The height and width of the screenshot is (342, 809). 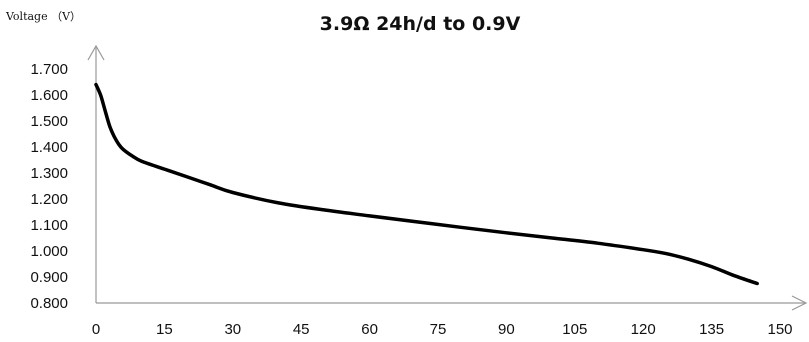 I want to click on y-tick-label: 1.600, so click(x=49, y=95).